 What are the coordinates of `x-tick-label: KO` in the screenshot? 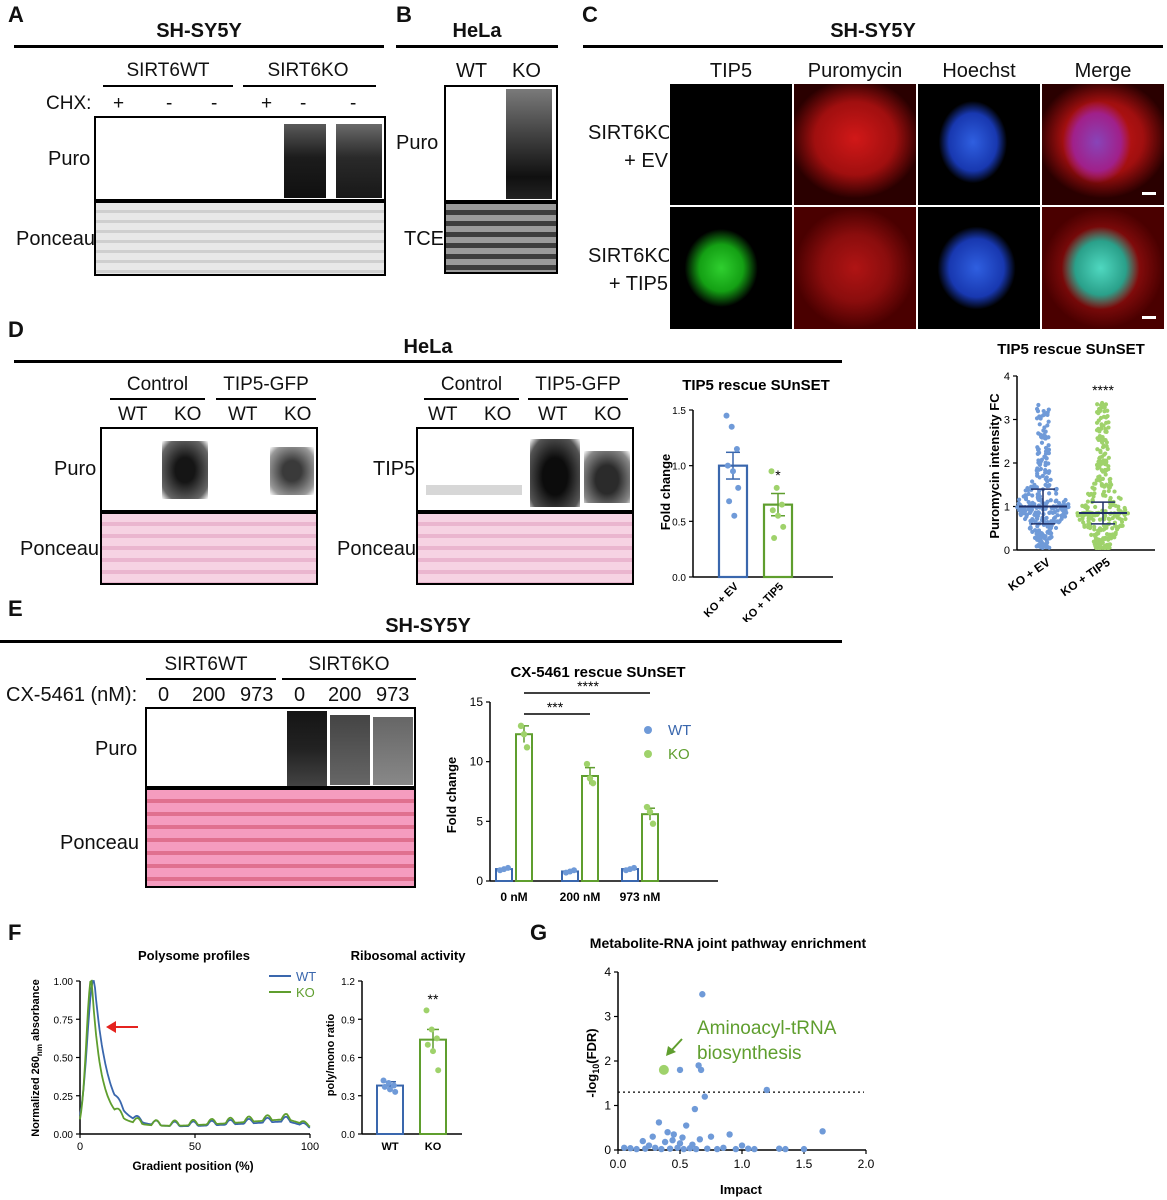 It's located at (433, 1147).